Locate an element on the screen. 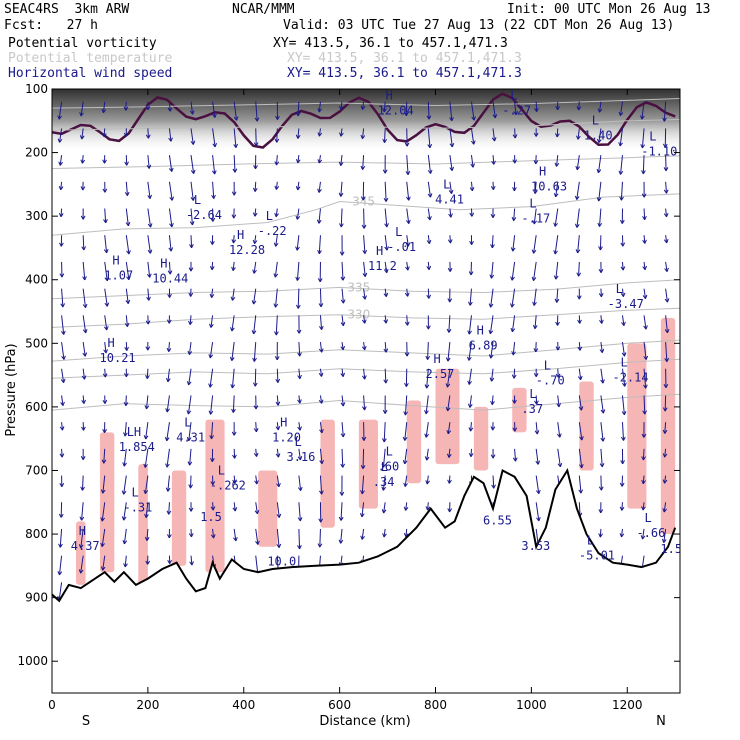 Image resolution: width=740 pixels, height=740 pixels. y-tick-label: 400 is located at coordinates (36, 280).